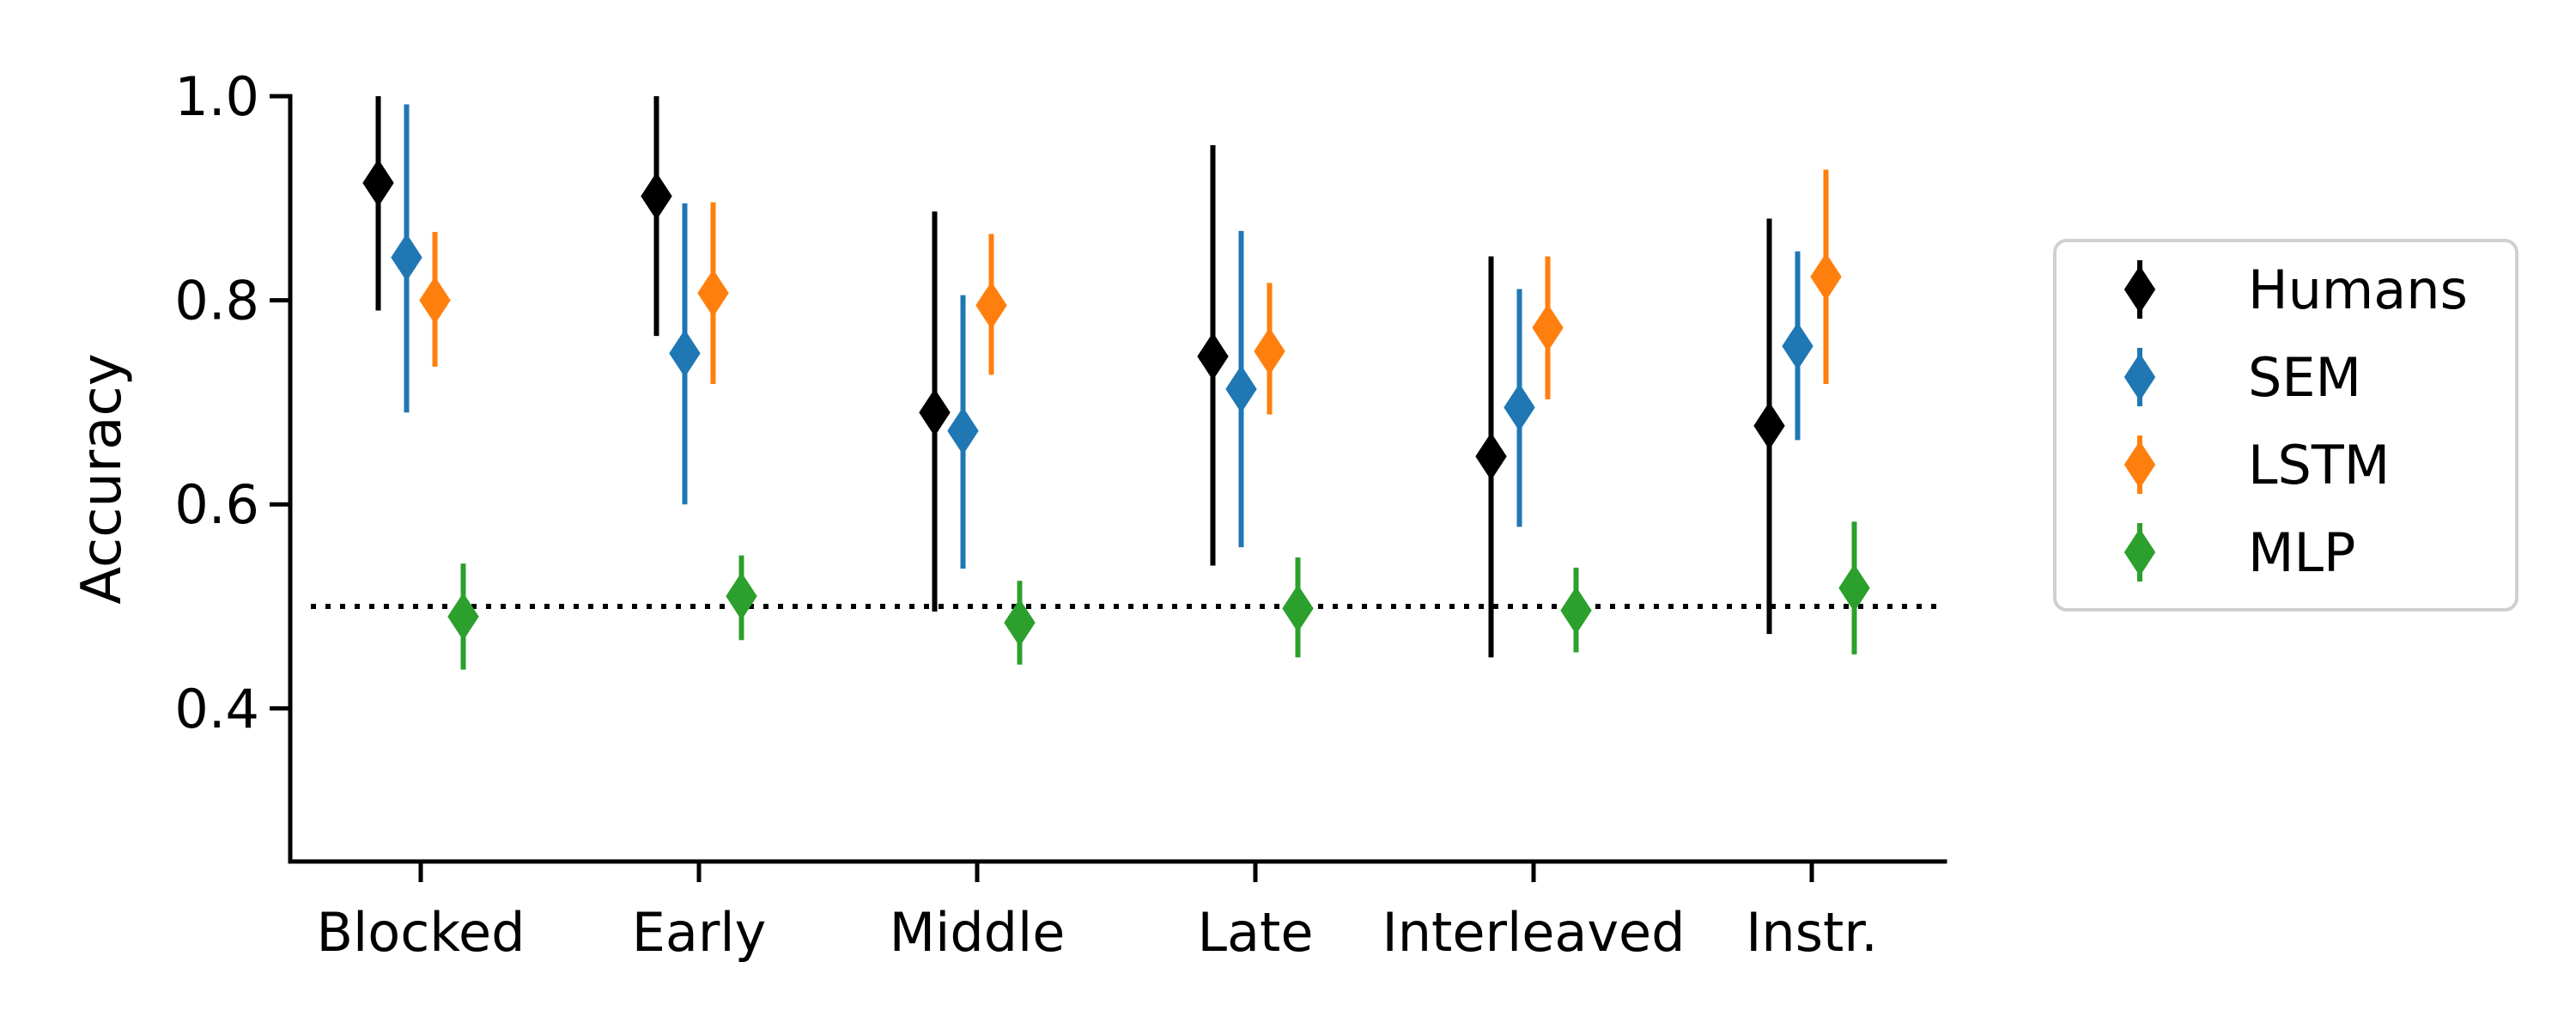 The width and height of the screenshot is (2576, 1035). Describe the element at coordinates (217, 709) in the screenshot. I see `y-tick-label: 0.4` at that location.